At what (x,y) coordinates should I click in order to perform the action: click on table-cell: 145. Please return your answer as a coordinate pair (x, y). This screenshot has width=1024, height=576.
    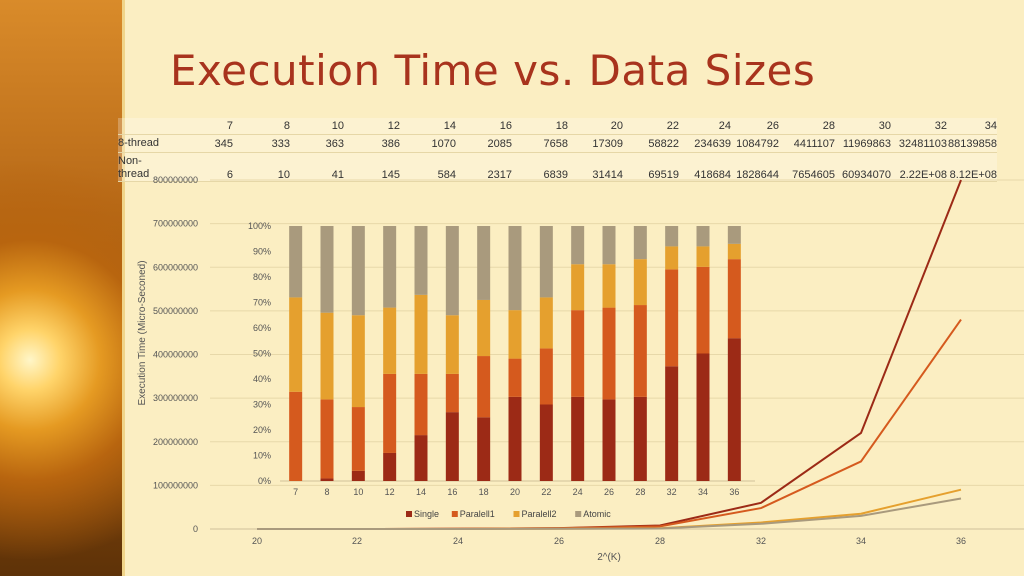
    Looking at the image, I should click on (372, 167).